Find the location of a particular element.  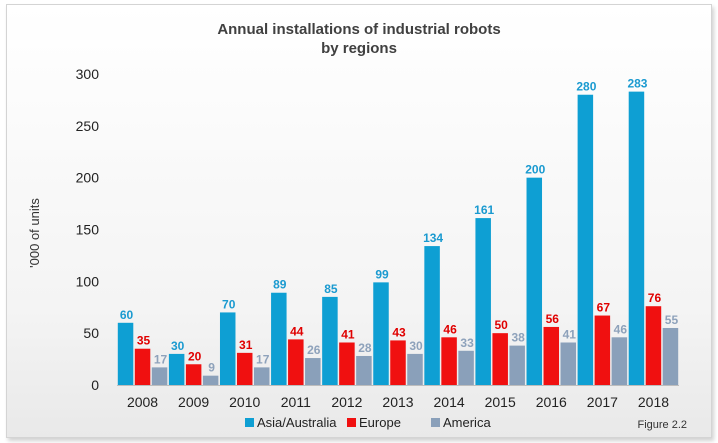

y-axis-label: '000 of units is located at coordinates (34, 233).